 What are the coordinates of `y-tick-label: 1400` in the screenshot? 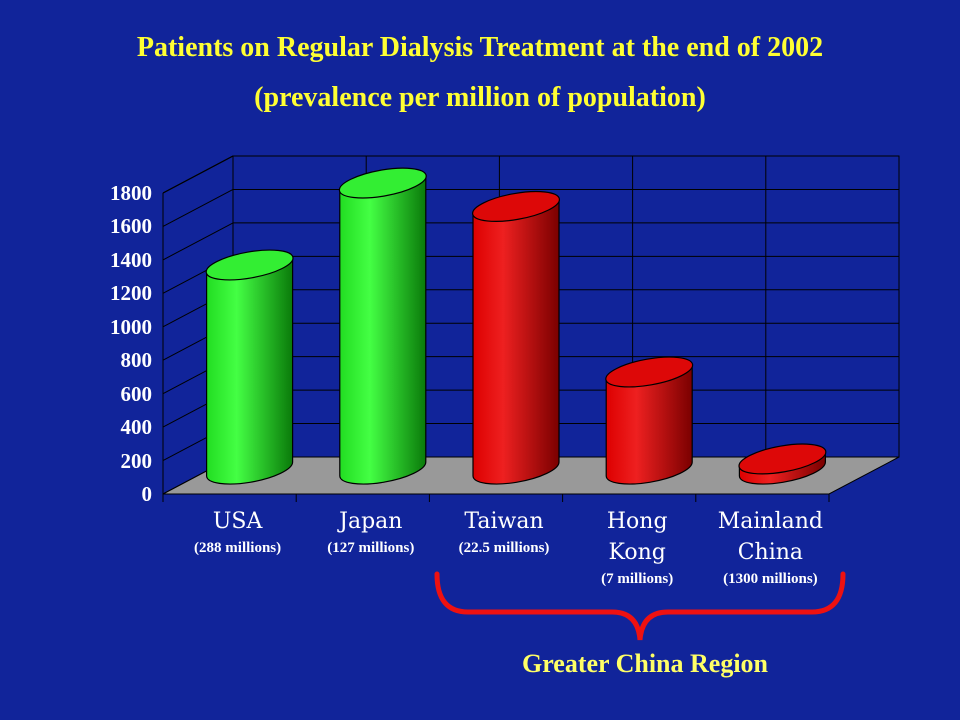 It's located at (131, 259).